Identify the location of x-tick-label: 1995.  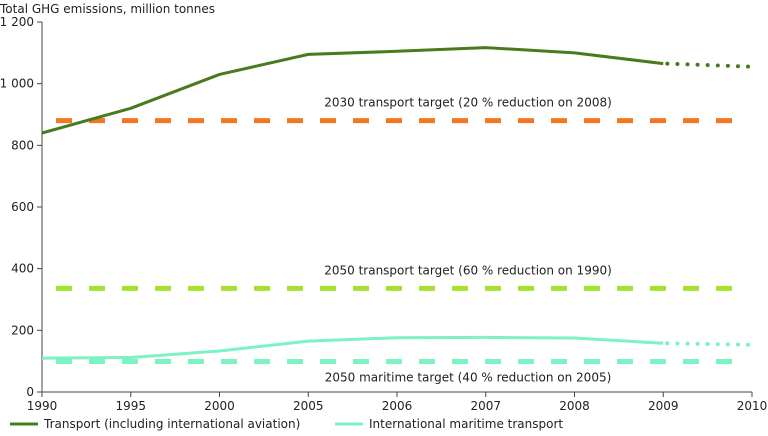
(130, 406).